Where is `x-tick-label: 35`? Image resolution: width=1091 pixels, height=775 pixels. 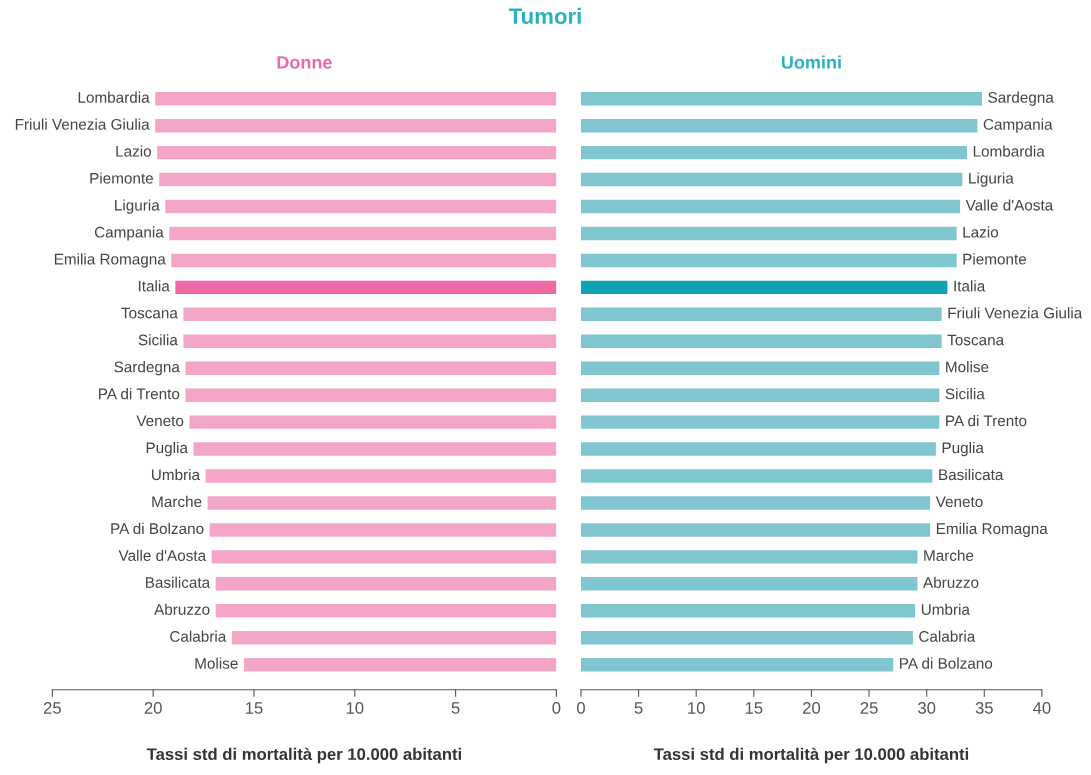 x-tick-label: 35 is located at coordinates (984, 708).